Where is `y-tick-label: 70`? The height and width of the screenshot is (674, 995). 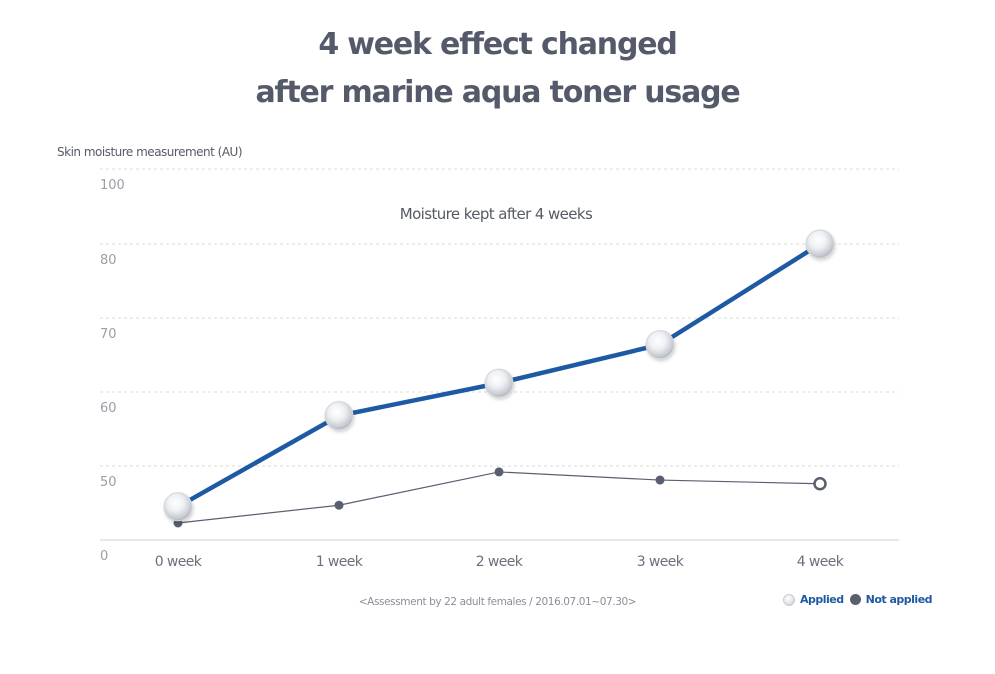
y-tick-label: 70 is located at coordinates (108, 334).